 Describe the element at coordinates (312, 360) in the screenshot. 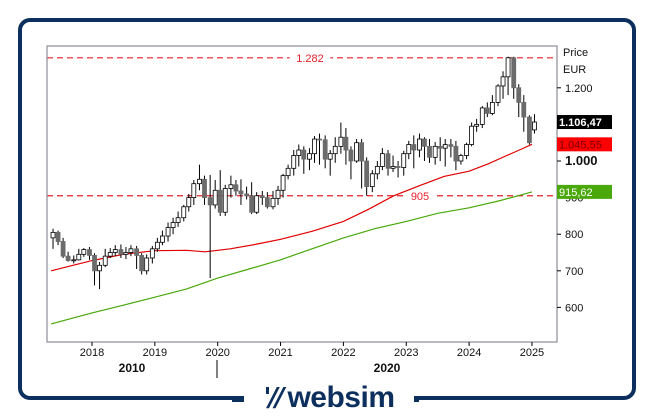

I see `x-axis: 2018 2019 2020 2021 2022 2023 2024 2025 2010 2020` at that location.